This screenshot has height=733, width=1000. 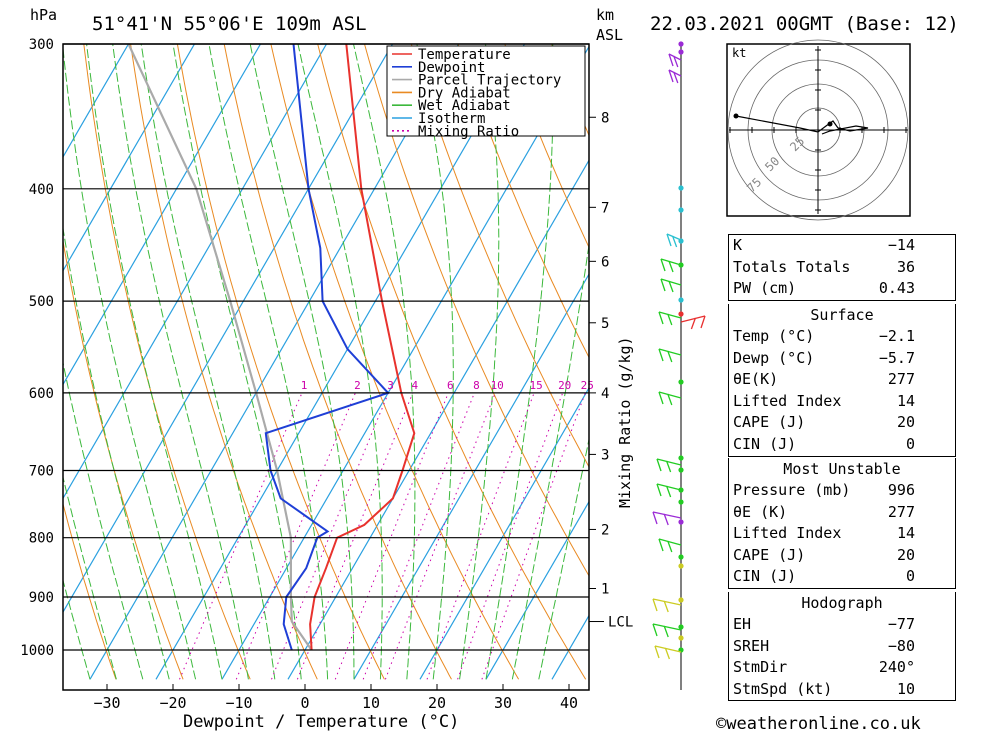 What do you see at coordinates (792, 266) in the screenshot?
I see `index-label: Totals Totals` at bounding box center [792, 266].